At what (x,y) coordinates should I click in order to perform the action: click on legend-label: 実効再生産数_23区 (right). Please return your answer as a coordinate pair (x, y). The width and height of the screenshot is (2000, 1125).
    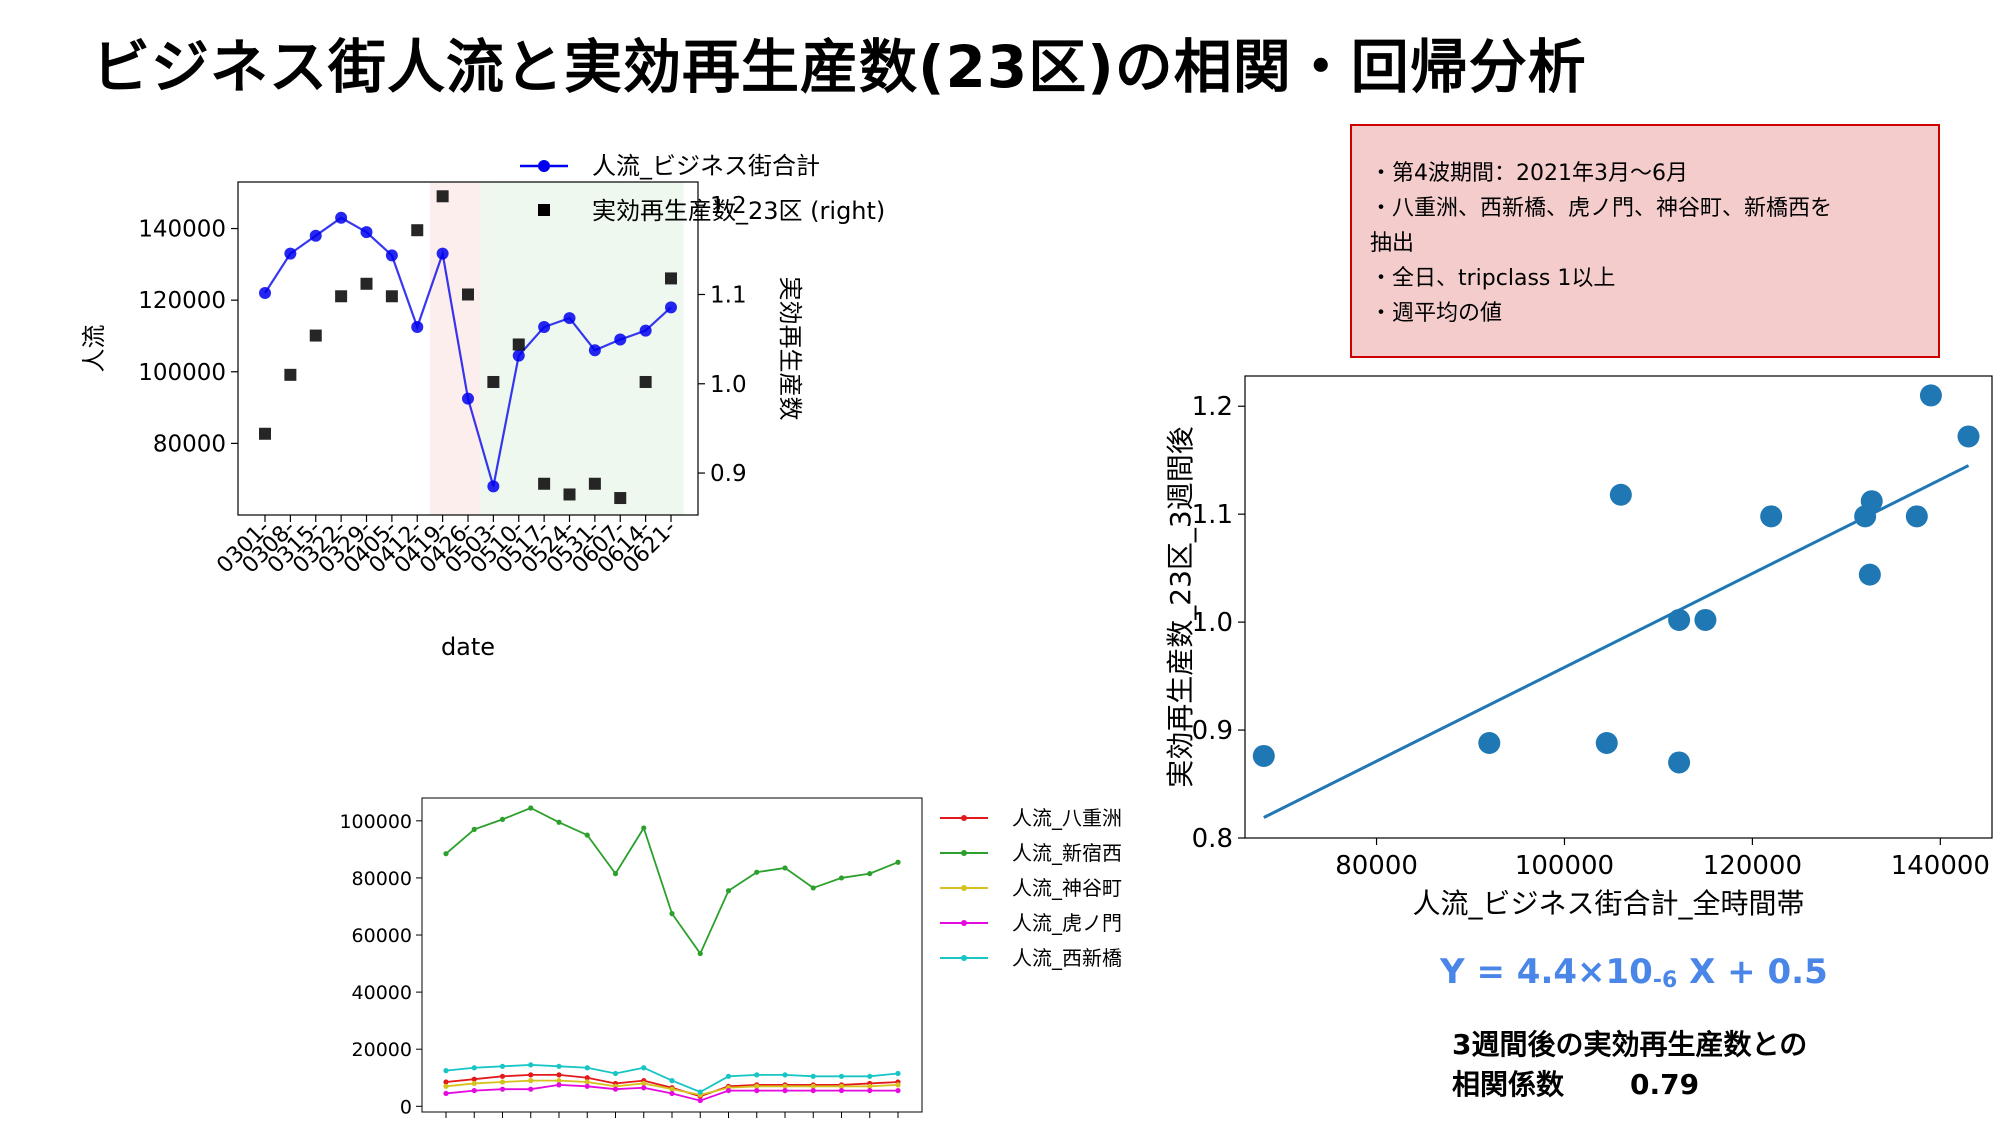
    Looking at the image, I should click on (738, 211).